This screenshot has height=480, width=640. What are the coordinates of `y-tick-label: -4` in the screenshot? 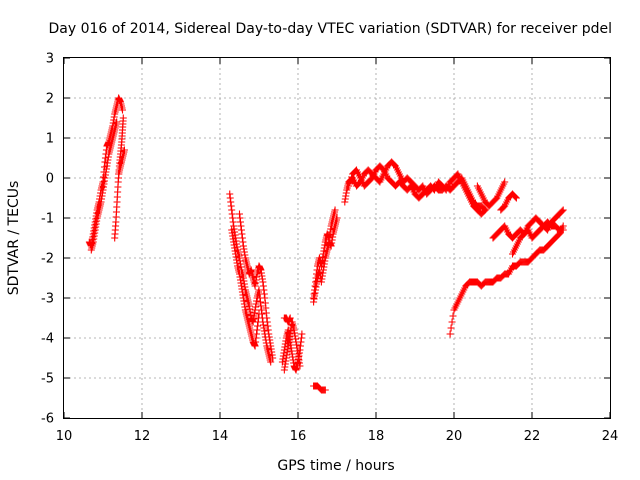 It's located at (47, 339).